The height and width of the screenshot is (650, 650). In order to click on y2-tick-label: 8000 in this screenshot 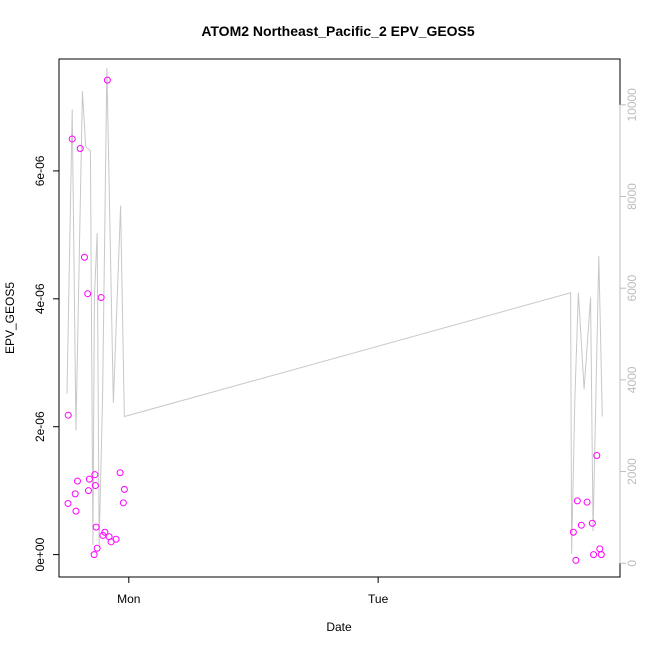, I will do `click(632, 196)`.